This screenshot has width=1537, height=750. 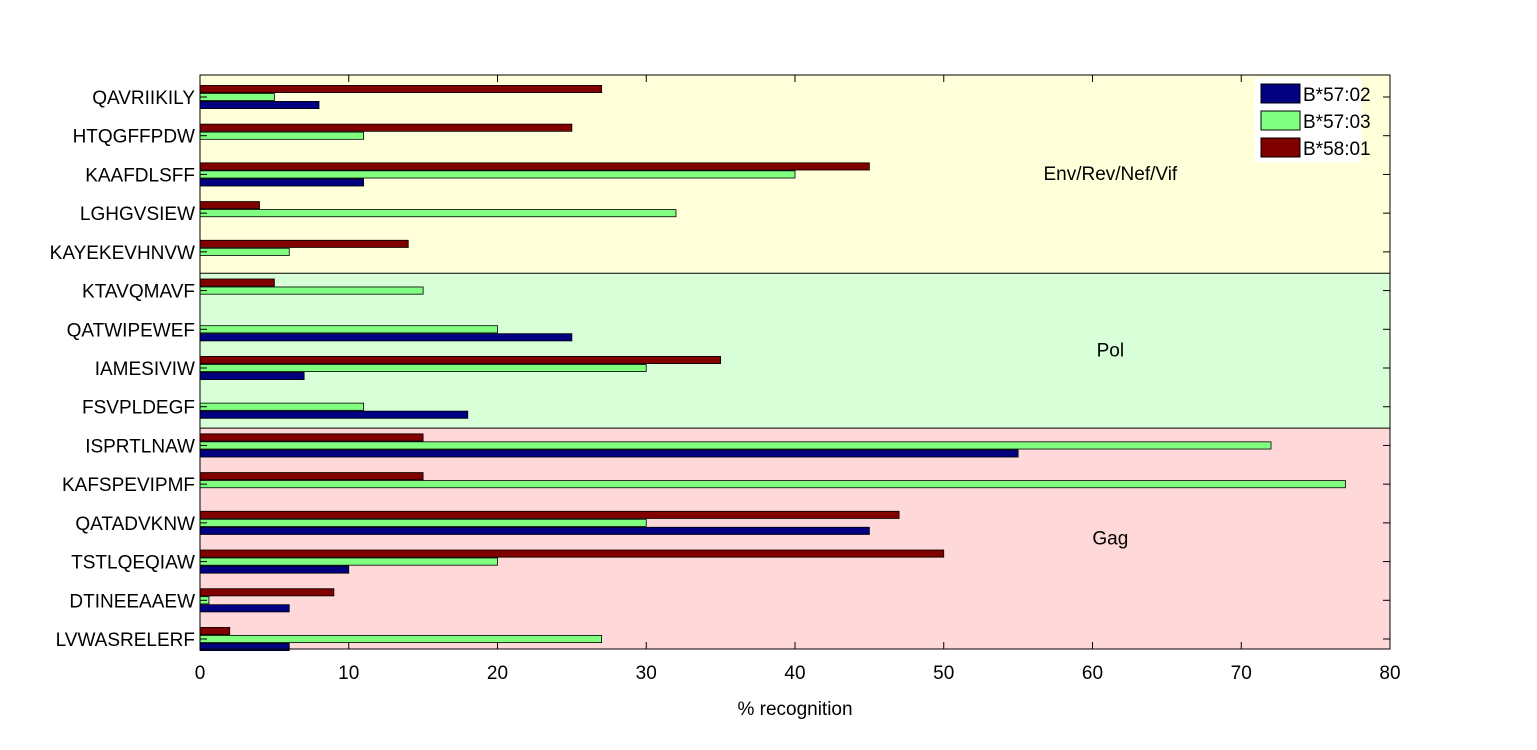 I want to click on x-tick-label: 70, so click(x=1241, y=673).